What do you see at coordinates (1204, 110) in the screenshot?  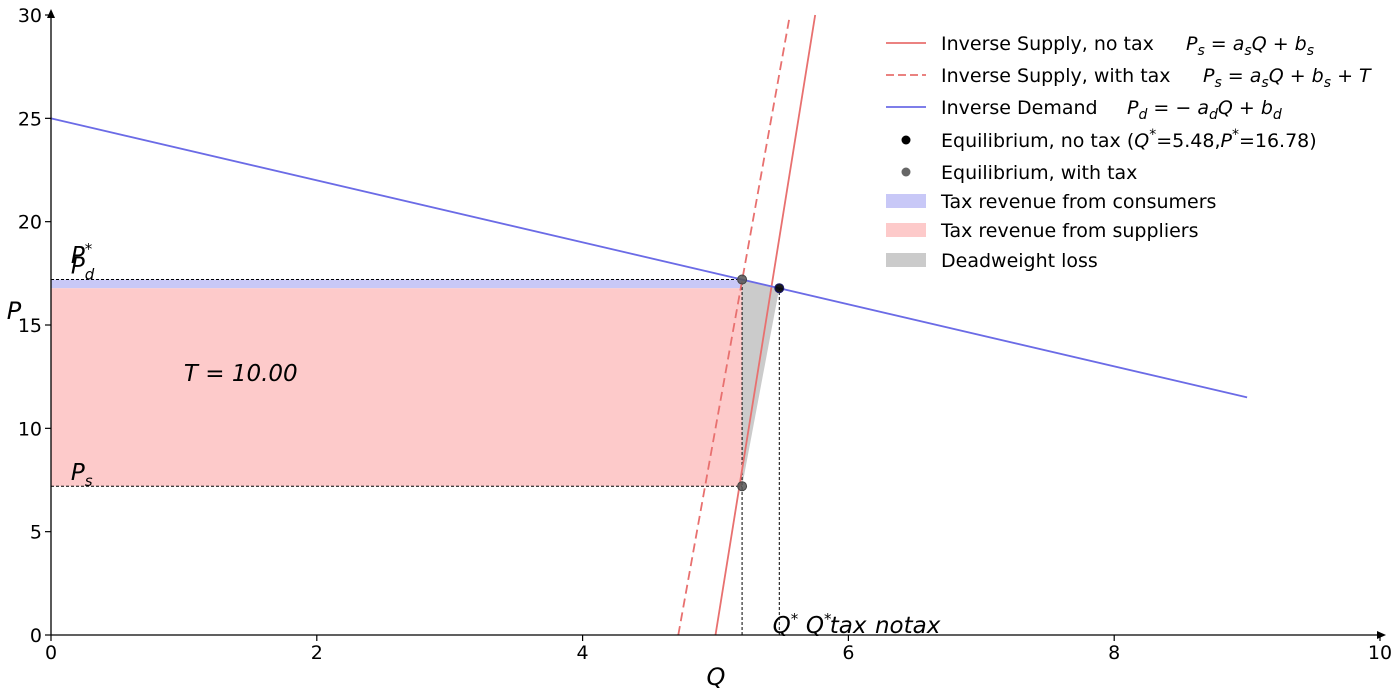 I see `legend-formula-demand: Pd = − adQ + bd` at bounding box center [1204, 110].